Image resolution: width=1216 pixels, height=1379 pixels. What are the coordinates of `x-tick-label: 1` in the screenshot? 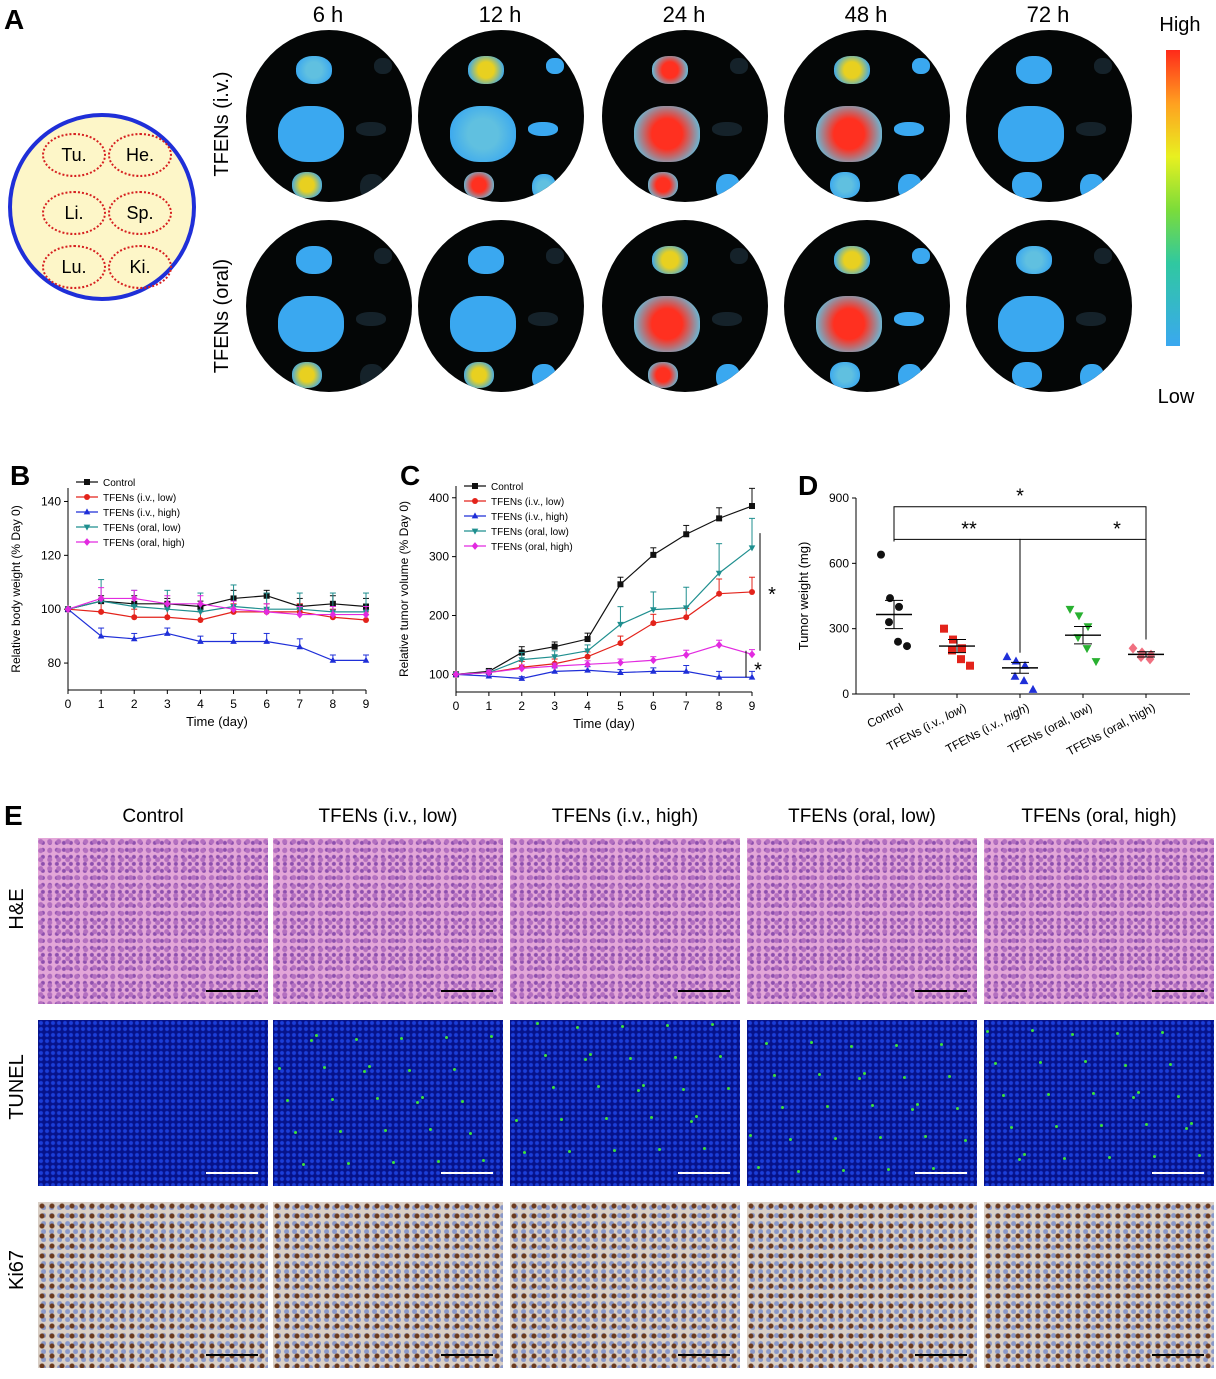 It's located at (101, 704).